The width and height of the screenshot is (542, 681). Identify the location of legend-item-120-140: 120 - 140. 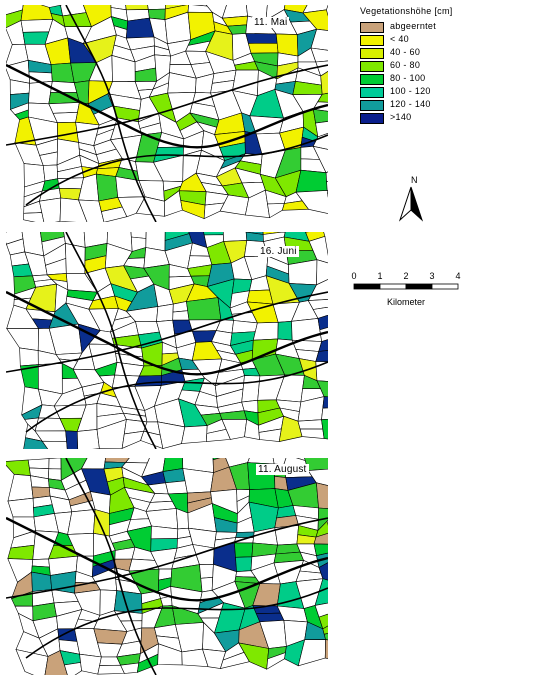
(445, 105).